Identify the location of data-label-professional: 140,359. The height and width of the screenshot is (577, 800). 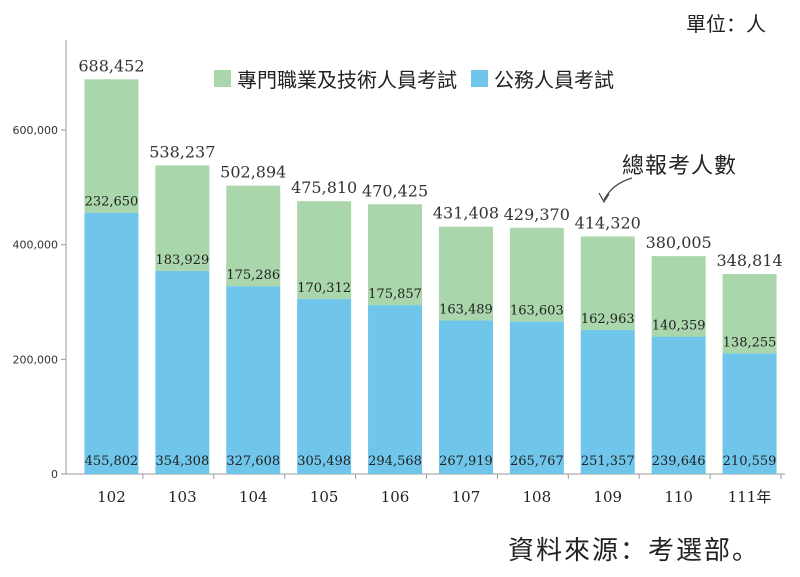
(679, 326).